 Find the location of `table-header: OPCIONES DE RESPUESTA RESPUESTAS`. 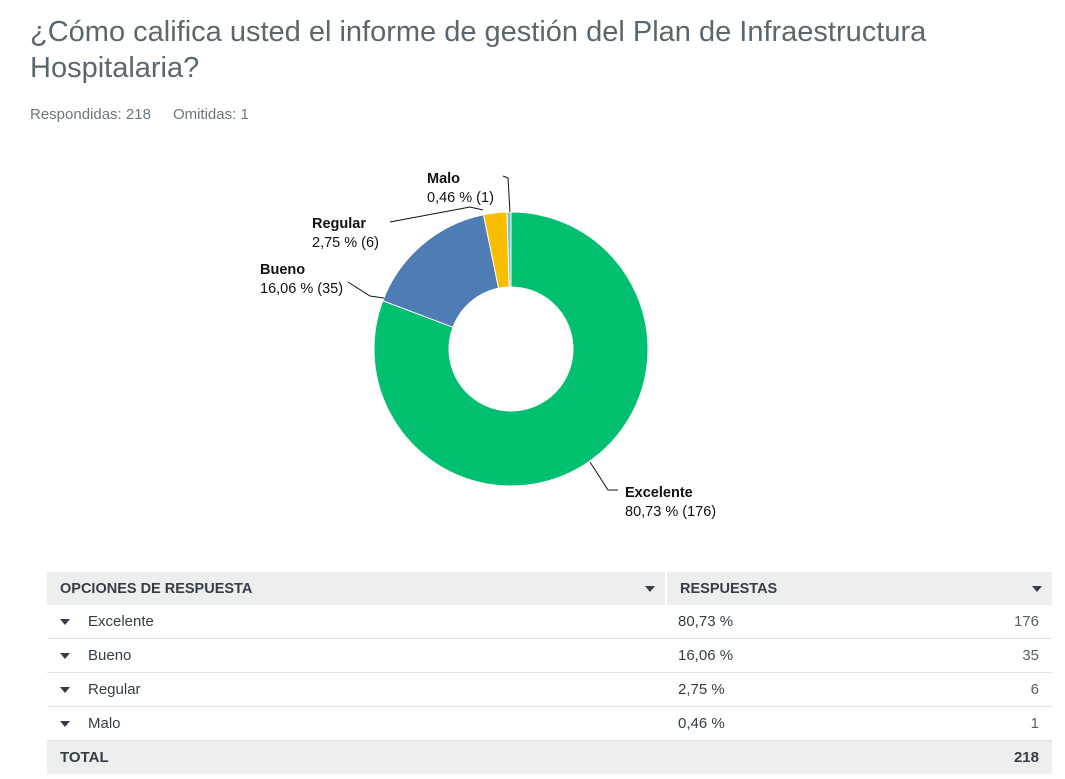

table-header: OPCIONES DE RESPUESTA RESPUESTAS is located at coordinates (549, 588).